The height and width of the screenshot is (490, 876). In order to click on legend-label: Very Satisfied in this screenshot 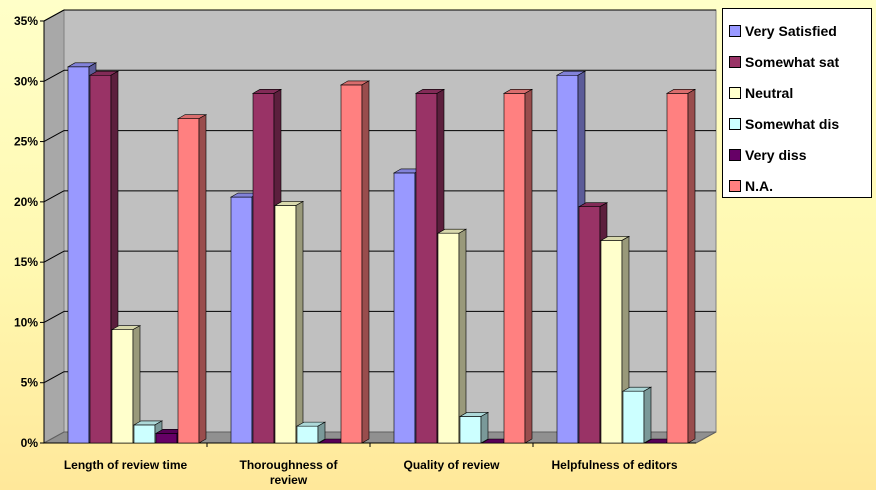, I will do `click(791, 31)`.